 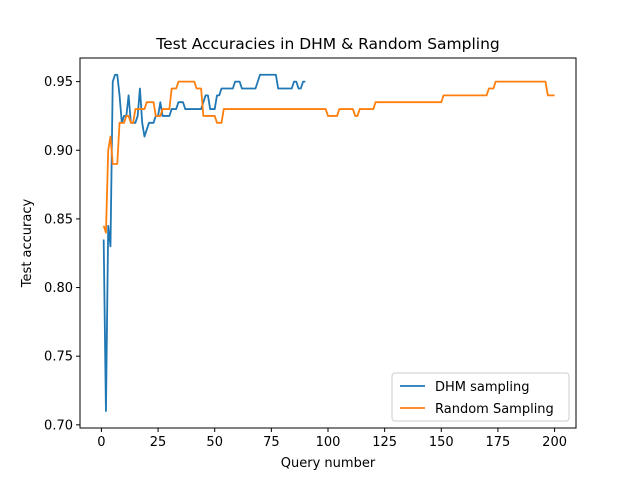 I want to click on x-tick-label: 25, so click(x=158, y=442).